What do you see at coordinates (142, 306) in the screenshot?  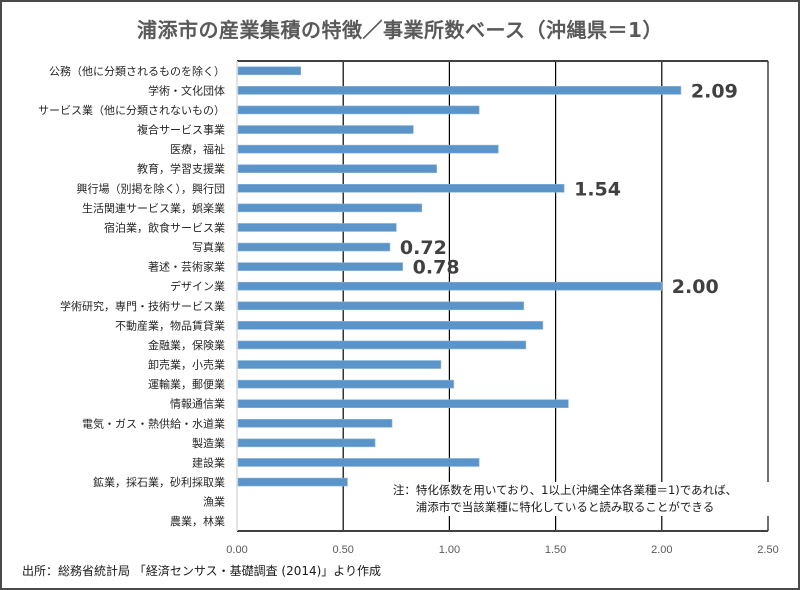 I see `category-label: 学術研究，専門・技術サービス業` at bounding box center [142, 306].